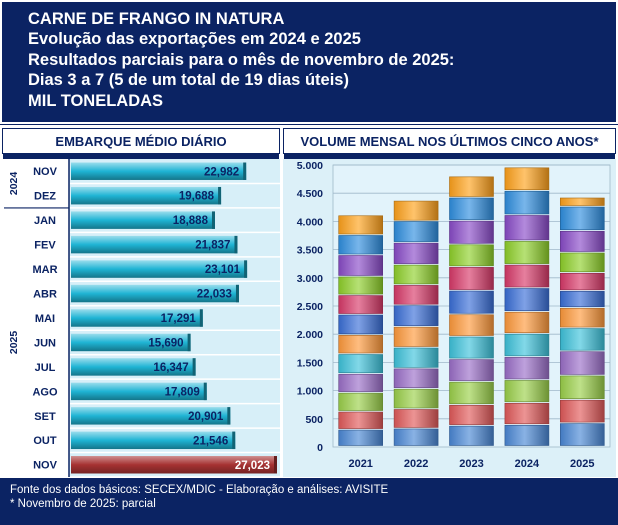  I want to click on daily-value-label-2: 18,888, so click(191, 221).